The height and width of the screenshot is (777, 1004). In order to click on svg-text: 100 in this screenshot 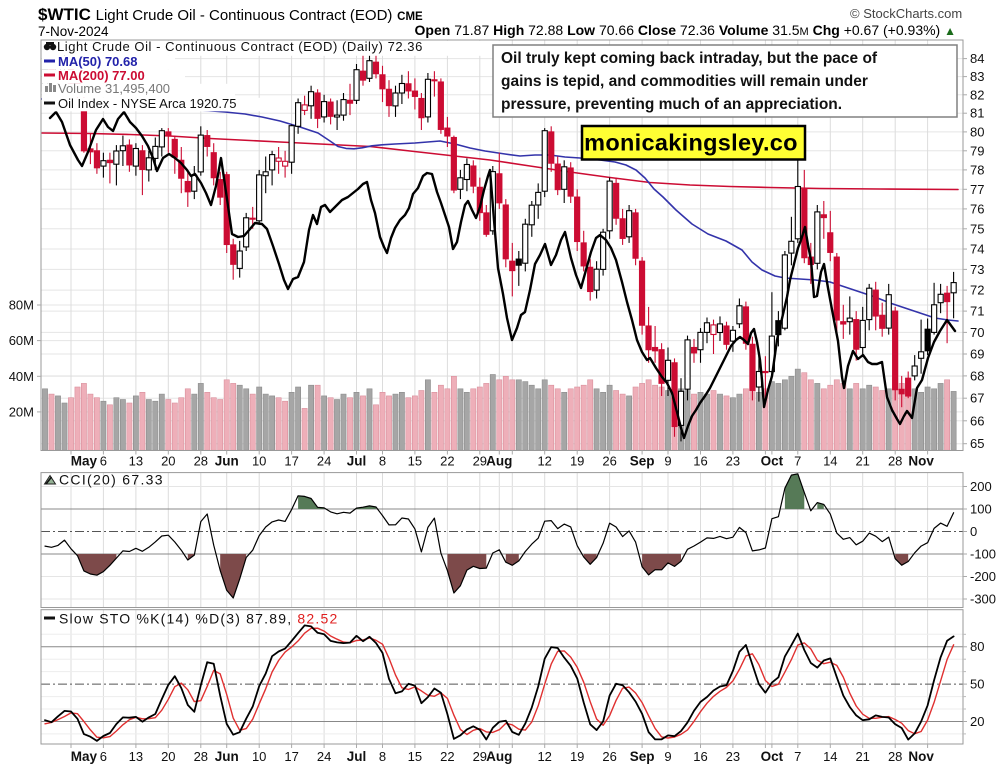, I will do `click(981, 509)`.